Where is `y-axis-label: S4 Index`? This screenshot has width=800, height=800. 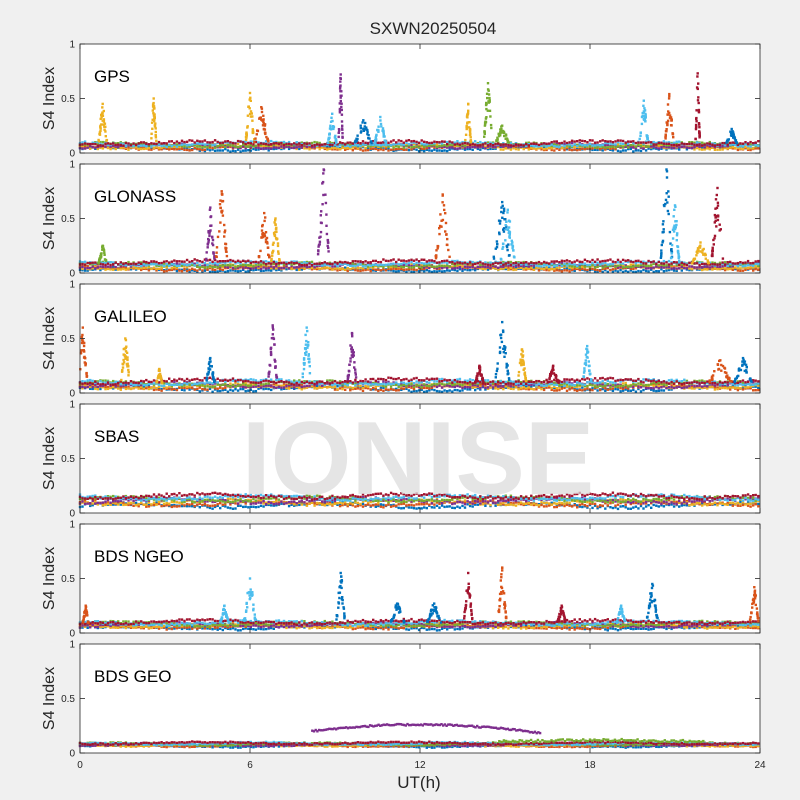 y-axis-label: S4 Index is located at coordinates (49, 218).